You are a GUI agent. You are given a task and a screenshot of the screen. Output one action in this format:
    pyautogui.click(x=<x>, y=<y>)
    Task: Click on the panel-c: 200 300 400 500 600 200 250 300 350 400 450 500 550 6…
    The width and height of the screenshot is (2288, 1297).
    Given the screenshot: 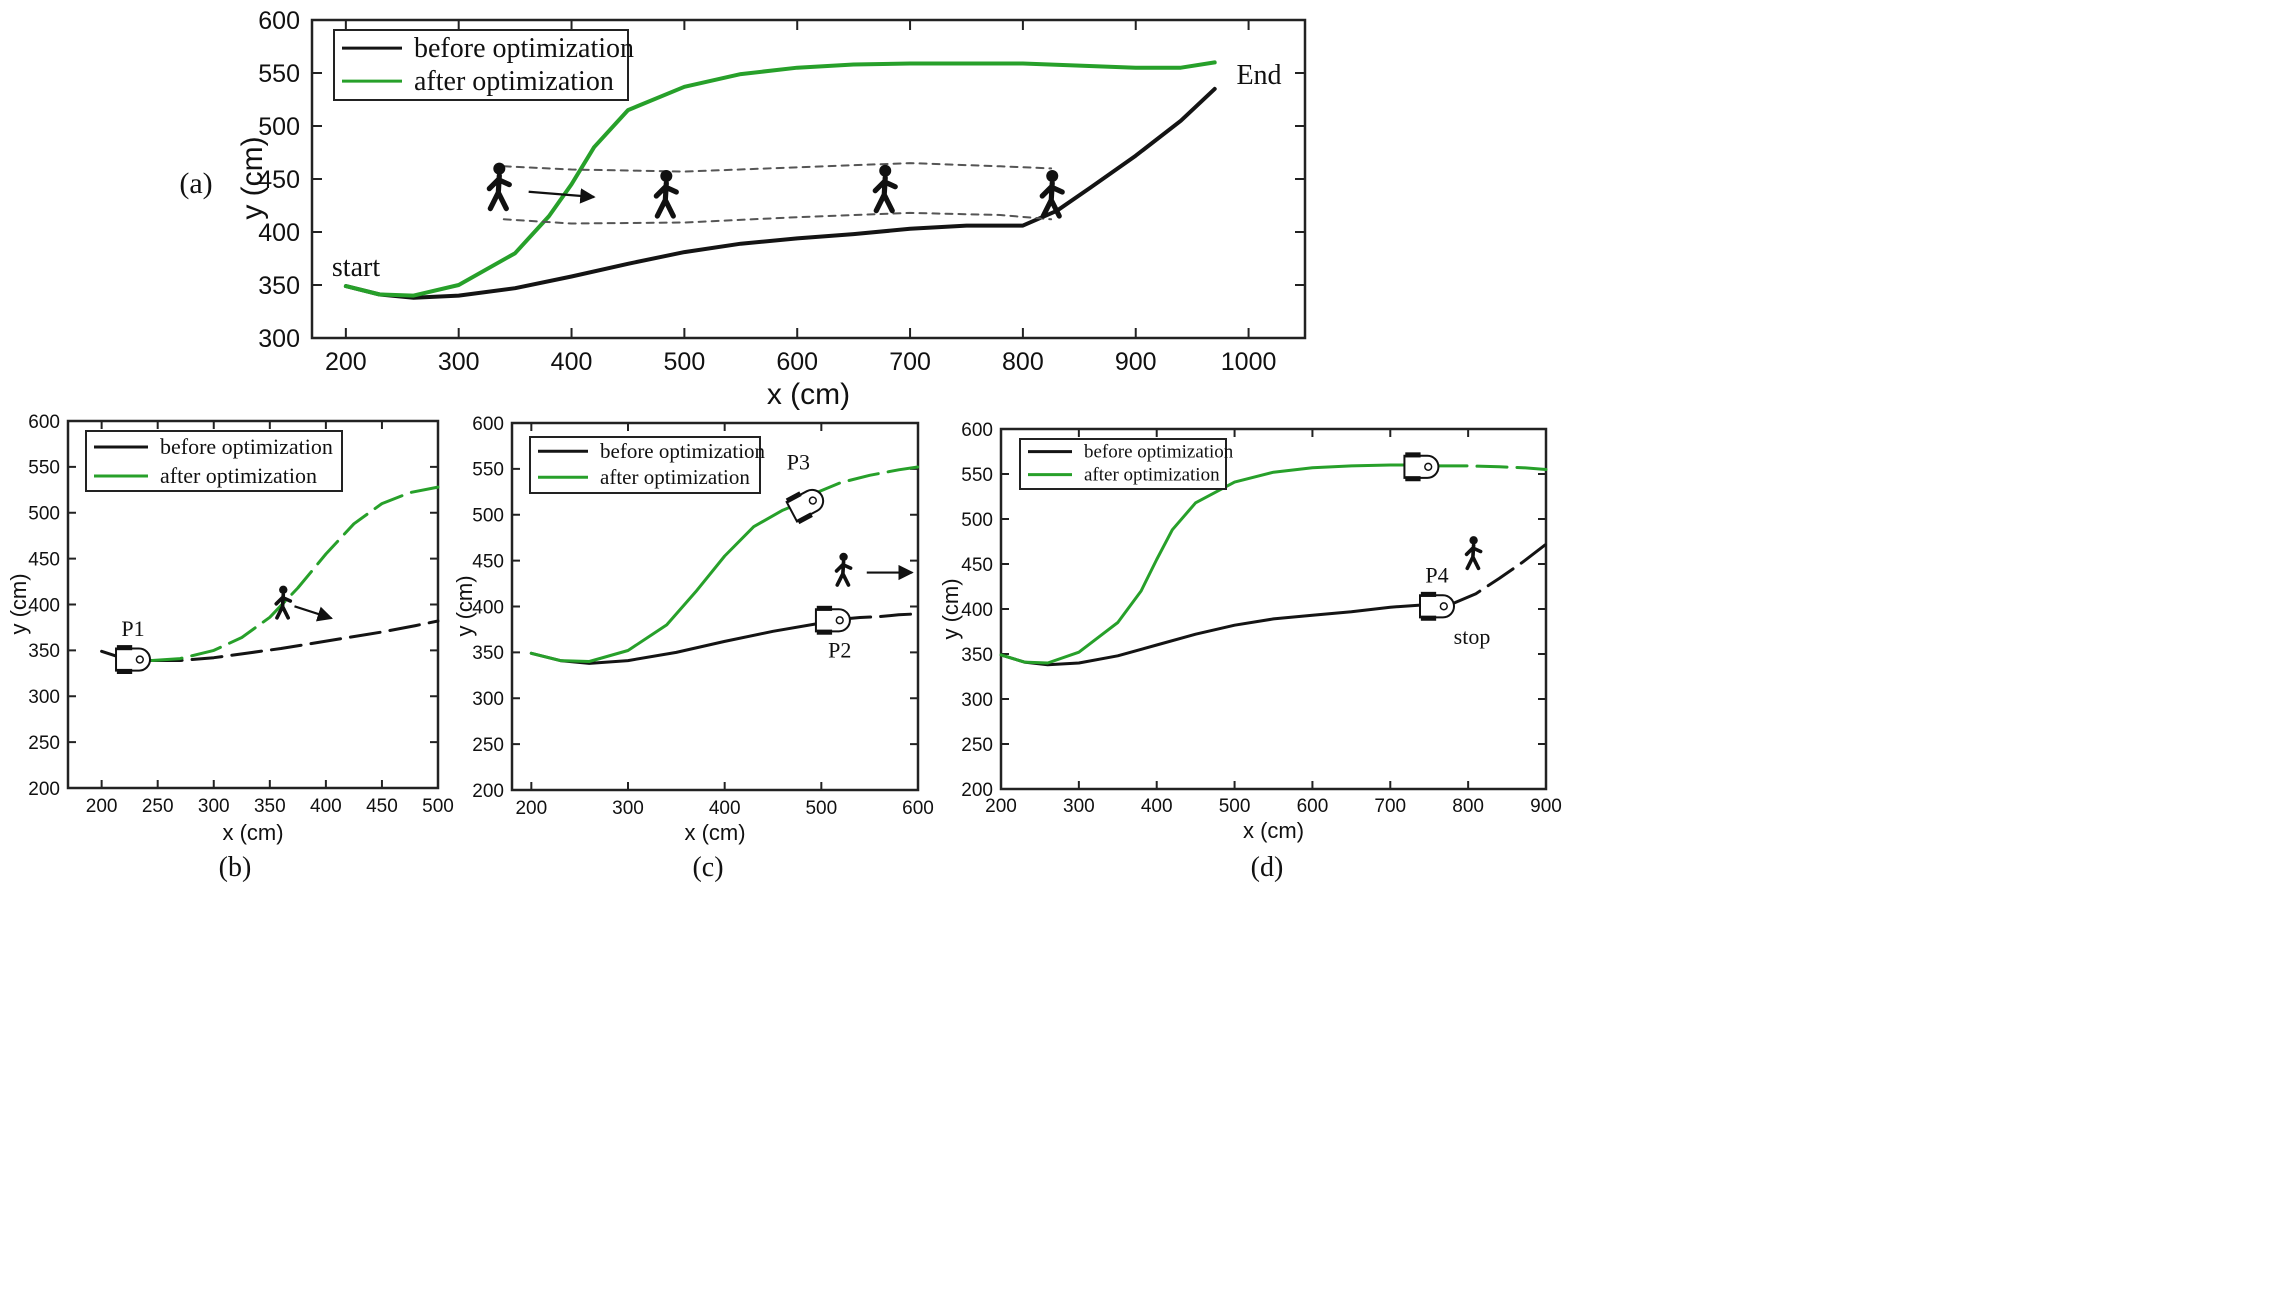 What is the action you would take?
    pyautogui.click(x=693, y=648)
    